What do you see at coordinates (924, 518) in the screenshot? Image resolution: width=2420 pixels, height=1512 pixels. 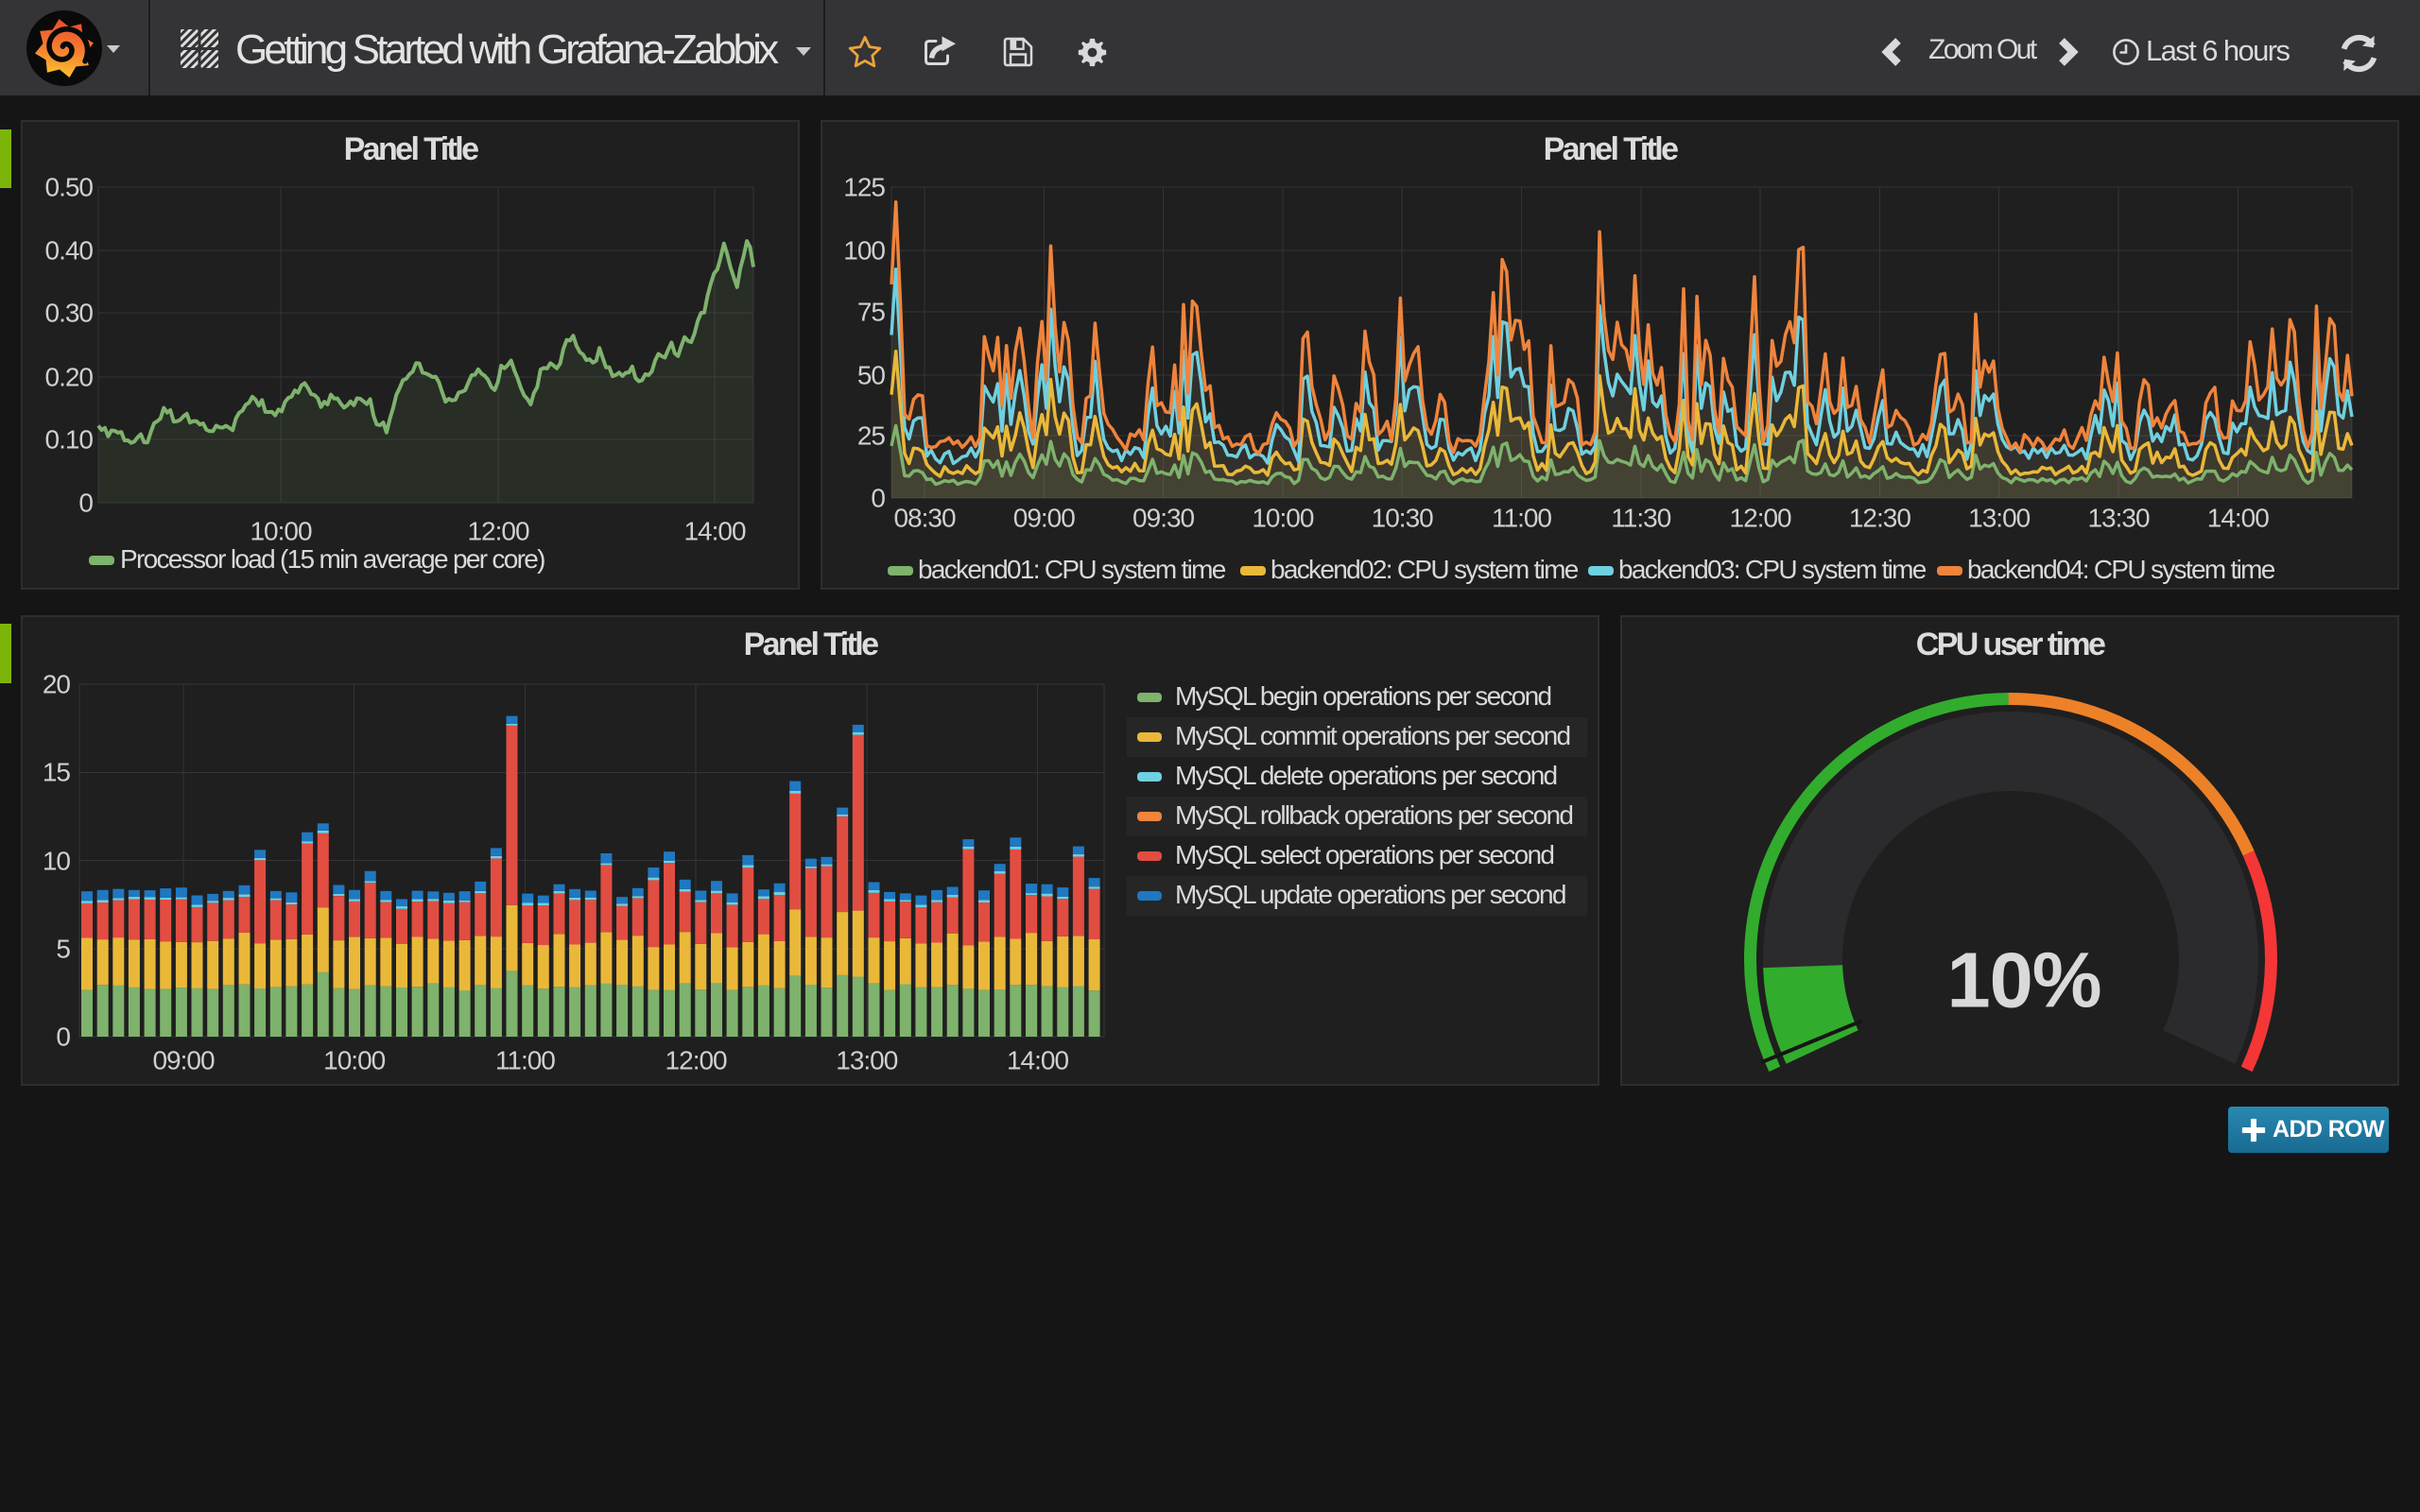 I see `svg-text: 08:30` at bounding box center [924, 518].